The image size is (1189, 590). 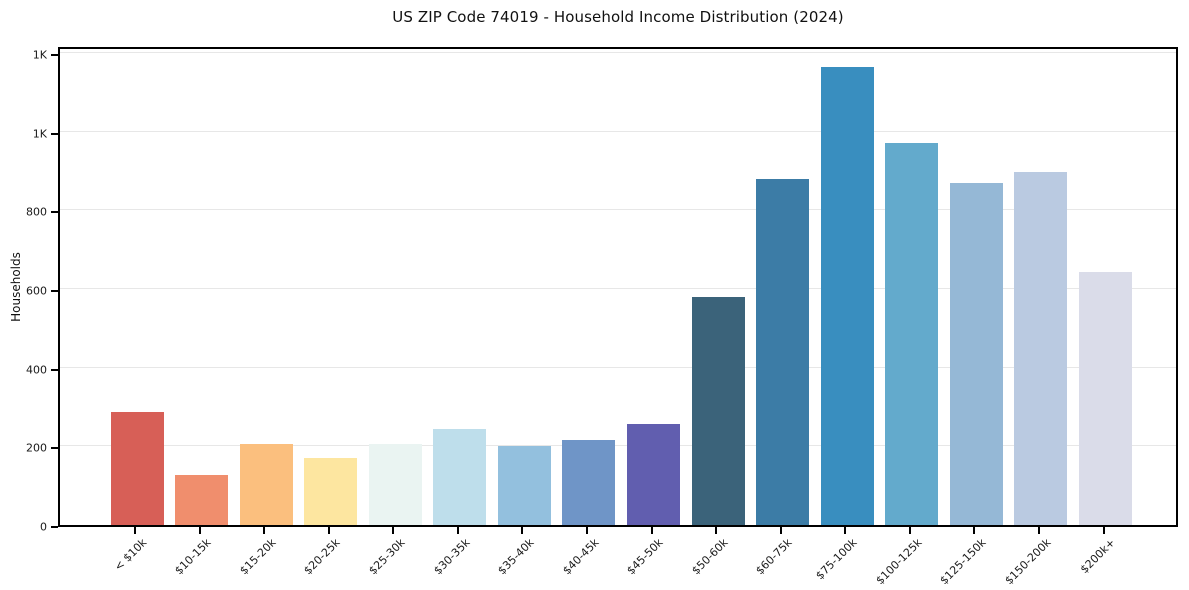 I want to click on bar-$100-125k, so click(x=912, y=333).